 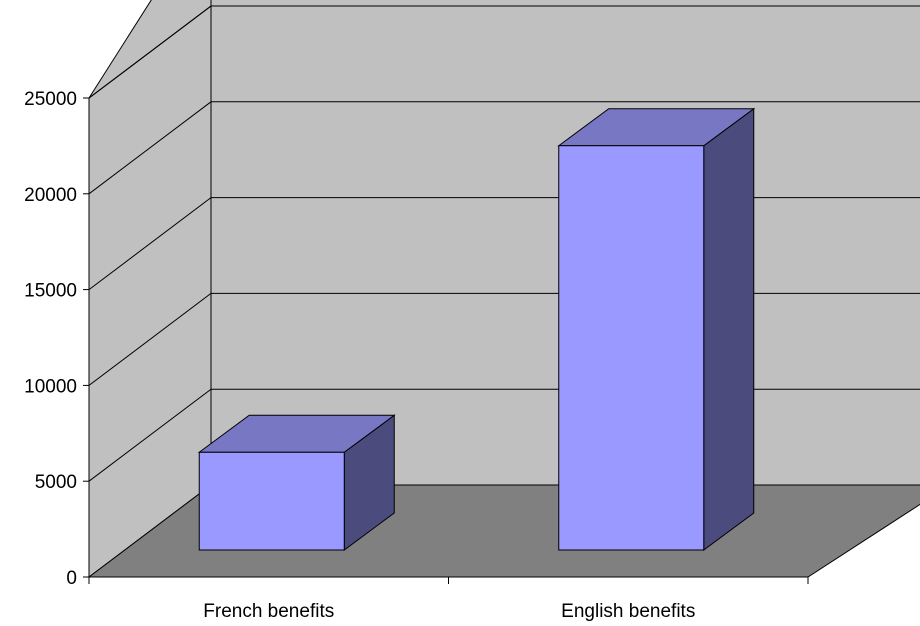 What do you see at coordinates (150, 291) in the screenshot?
I see `side-wall` at bounding box center [150, 291].